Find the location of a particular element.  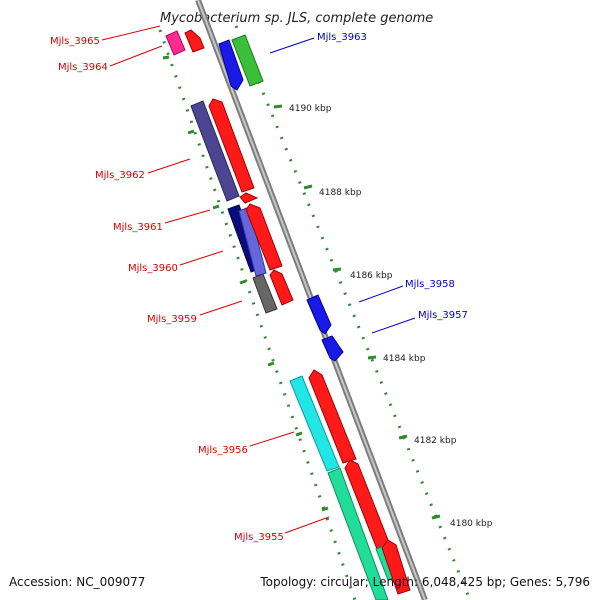

gene-label-mjls-3957: Mjls_3957 is located at coordinates (443, 315).